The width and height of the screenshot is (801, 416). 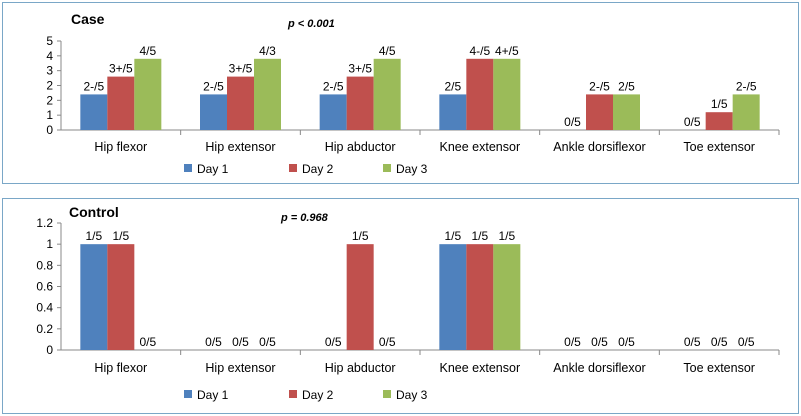 I want to click on control-y-tick-label: 1.2, so click(x=44, y=223).